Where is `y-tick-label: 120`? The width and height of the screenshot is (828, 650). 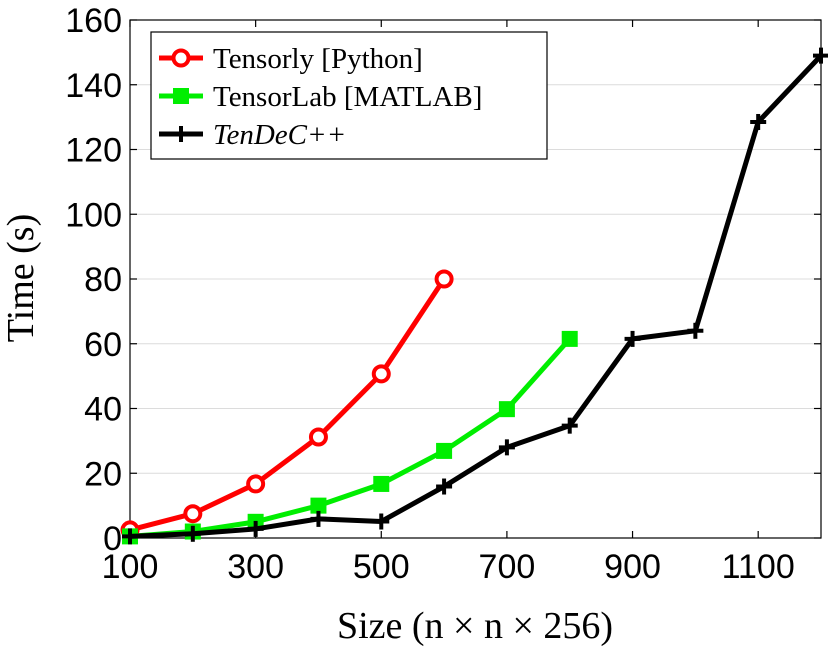 y-tick-label: 120 is located at coordinates (93, 151).